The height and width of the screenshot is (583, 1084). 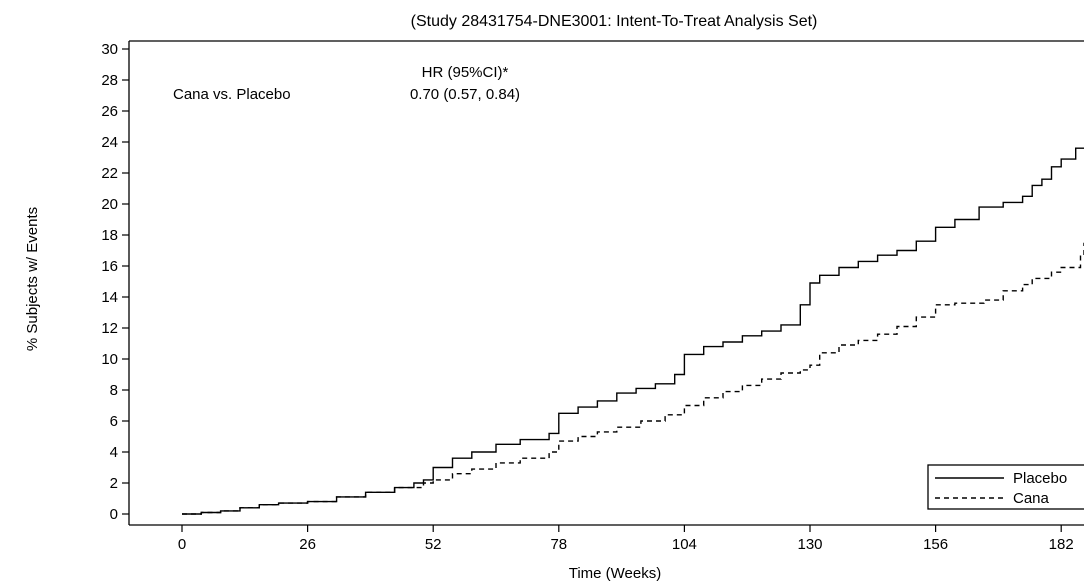 What do you see at coordinates (109, 328) in the screenshot?
I see `y-tick-label: 12` at bounding box center [109, 328].